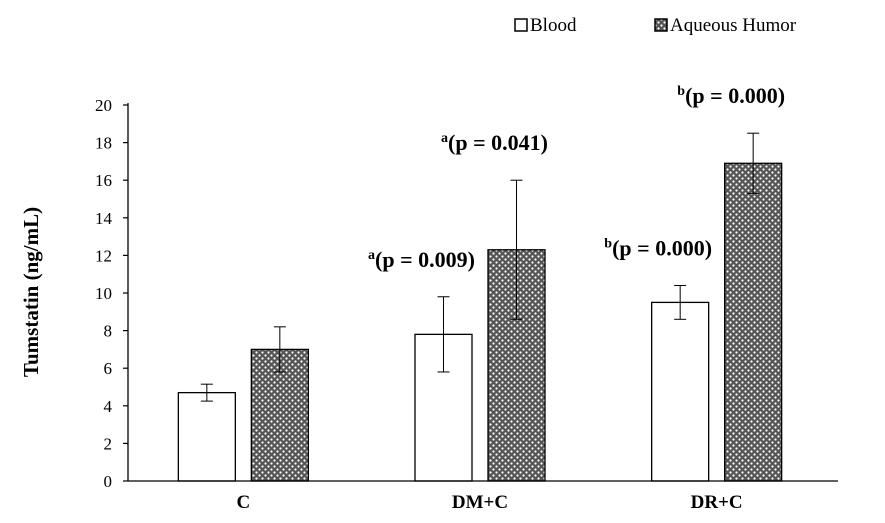 The height and width of the screenshot is (523, 885). I want to click on p-value-annotation: a(p = 0.041), so click(494, 142).